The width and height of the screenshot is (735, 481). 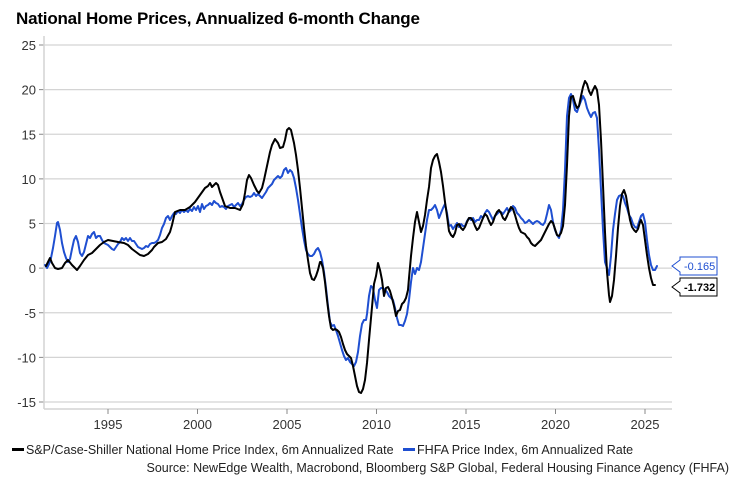 What do you see at coordinates (26, 357) in the screenshot?
I see `y-tick-label: -10` at bounding box center [26, 357].